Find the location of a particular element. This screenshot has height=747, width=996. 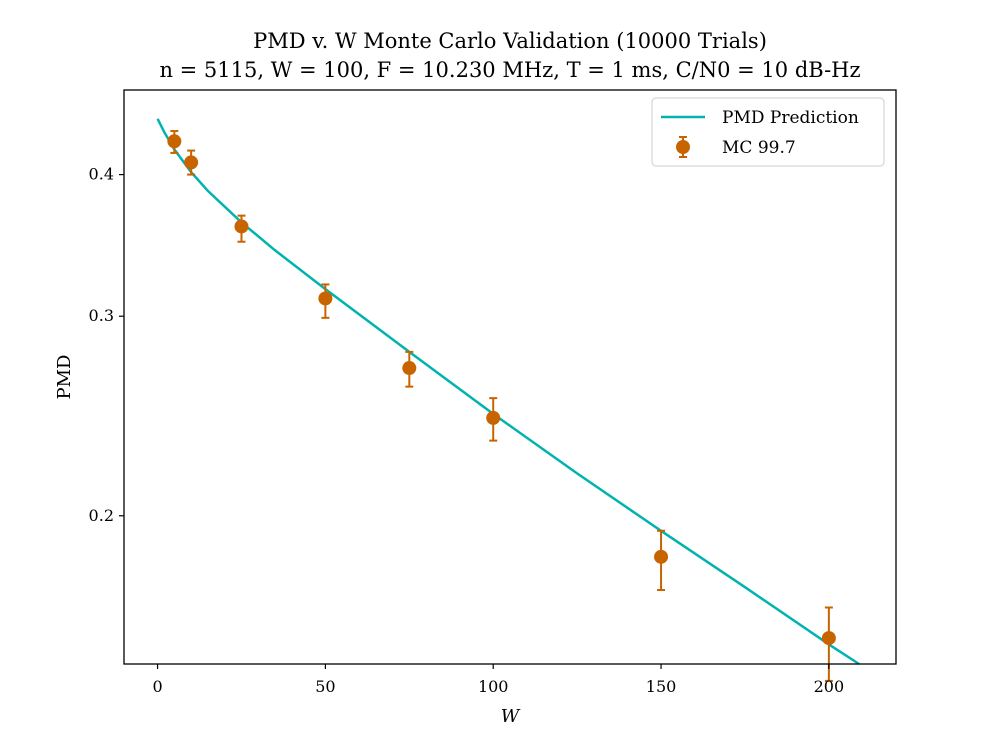

x-axis-label: W is located at coordinates (511, 716).